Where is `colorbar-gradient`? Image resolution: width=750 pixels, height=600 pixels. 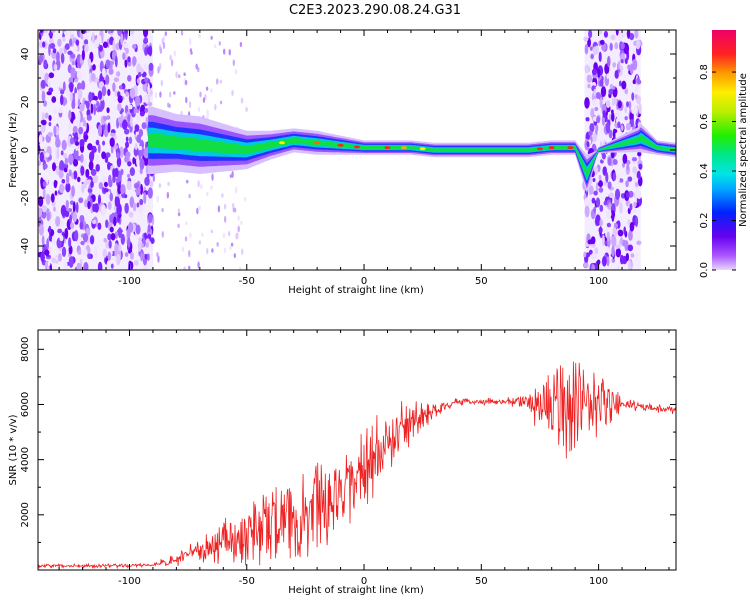 colorbar-gradient is located at coordinates (724, 150).